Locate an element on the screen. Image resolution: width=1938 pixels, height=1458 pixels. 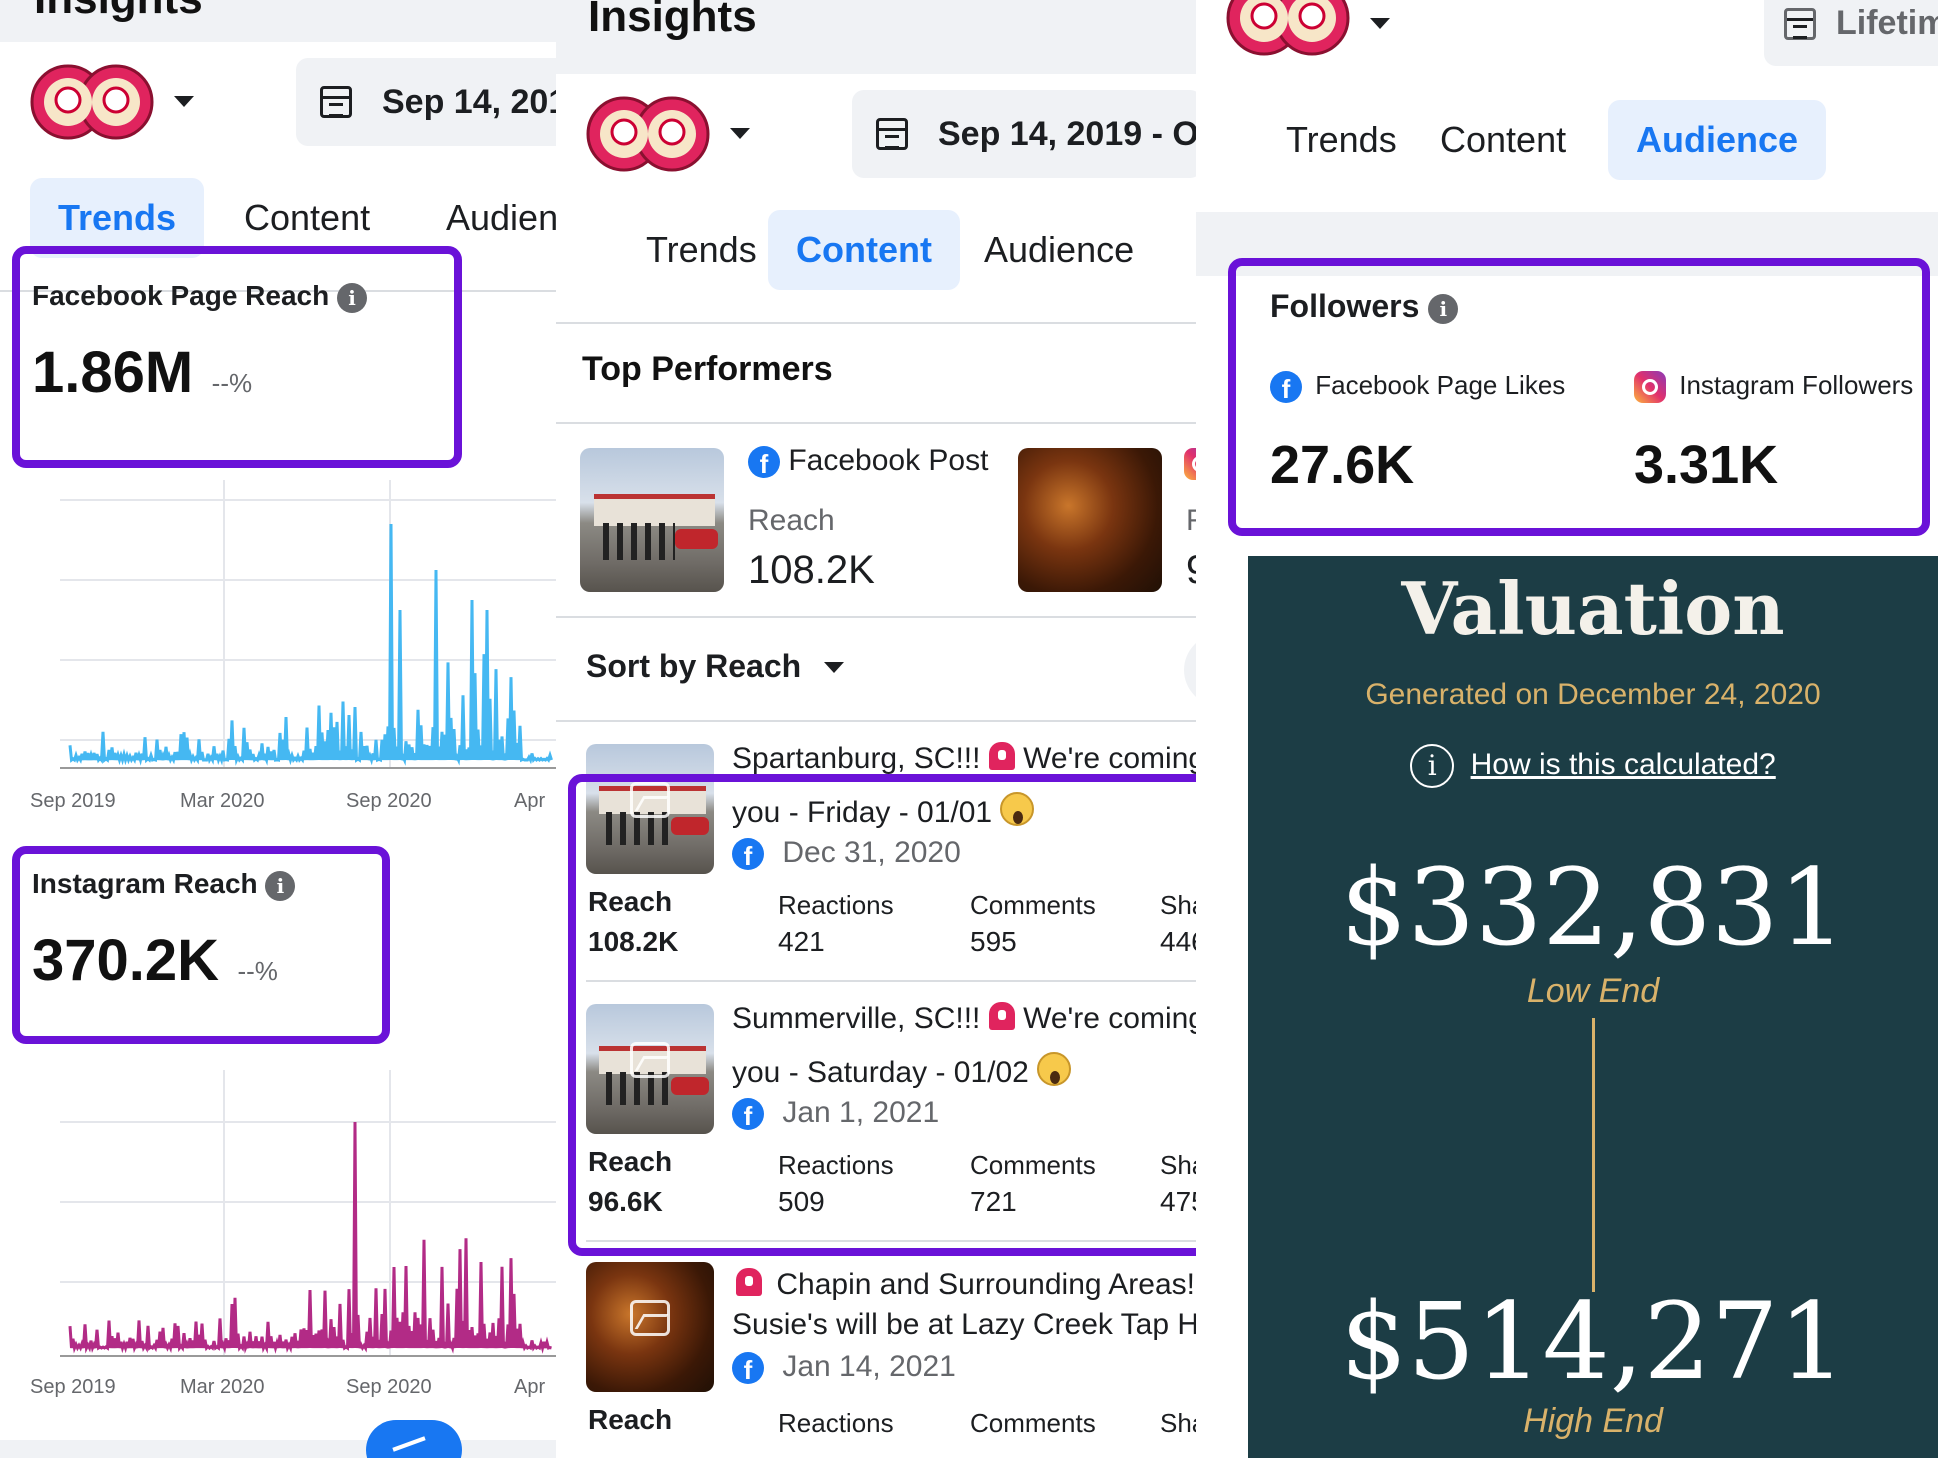
trends-header-bar: Insights is located at coordinates (278, 21).